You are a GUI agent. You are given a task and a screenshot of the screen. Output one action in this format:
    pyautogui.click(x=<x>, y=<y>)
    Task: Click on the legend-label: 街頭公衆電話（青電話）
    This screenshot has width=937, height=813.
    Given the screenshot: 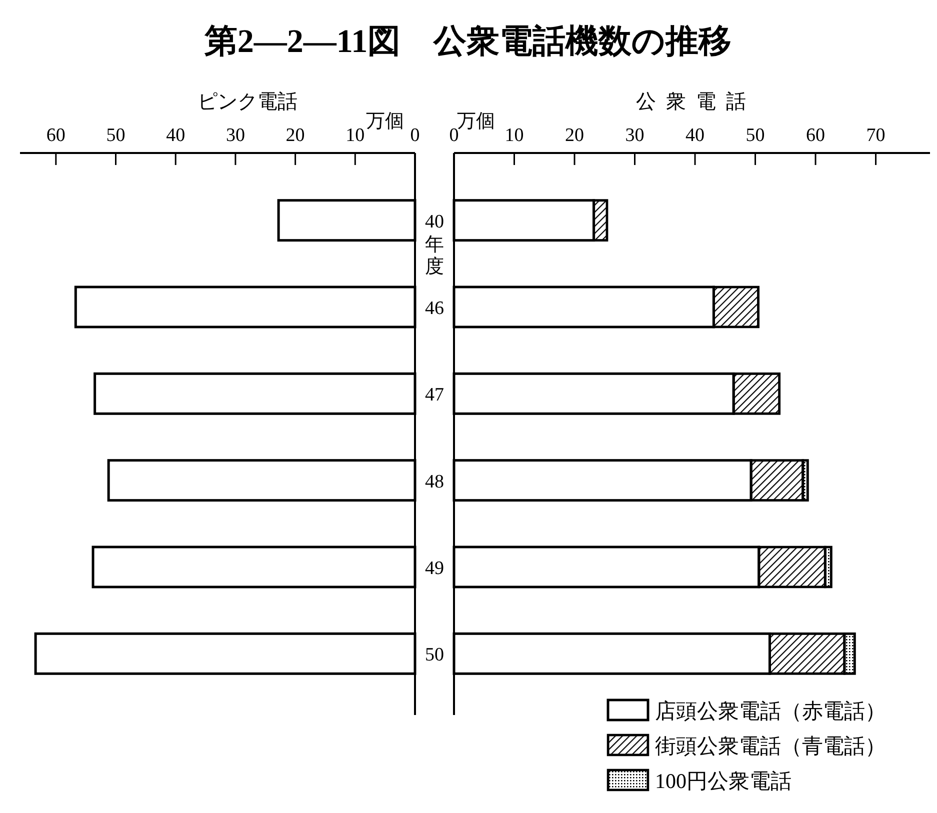 What is the action you would take?
    pyautogui.click(x=770, y=746)
    